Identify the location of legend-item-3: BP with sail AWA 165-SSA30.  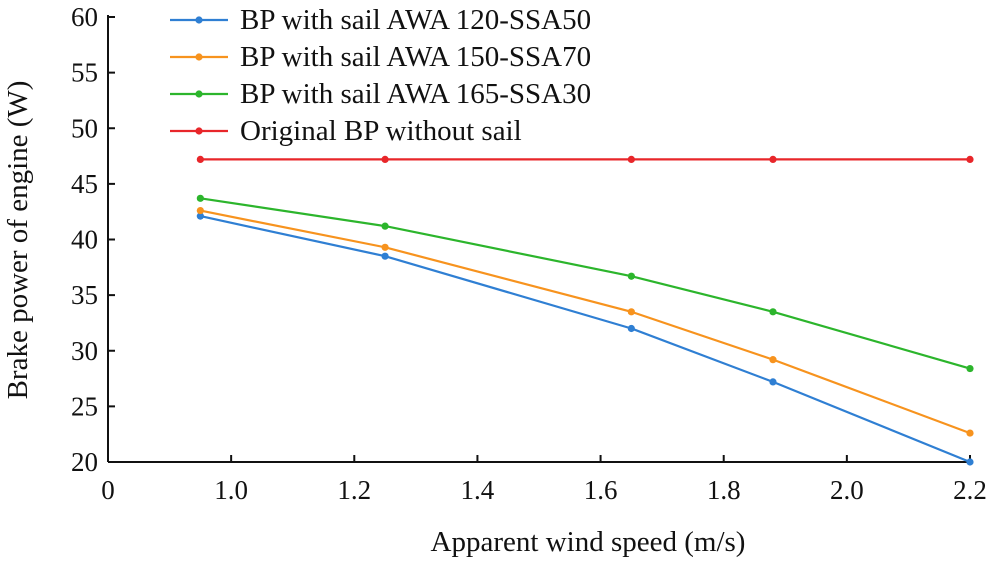
(380, 94).